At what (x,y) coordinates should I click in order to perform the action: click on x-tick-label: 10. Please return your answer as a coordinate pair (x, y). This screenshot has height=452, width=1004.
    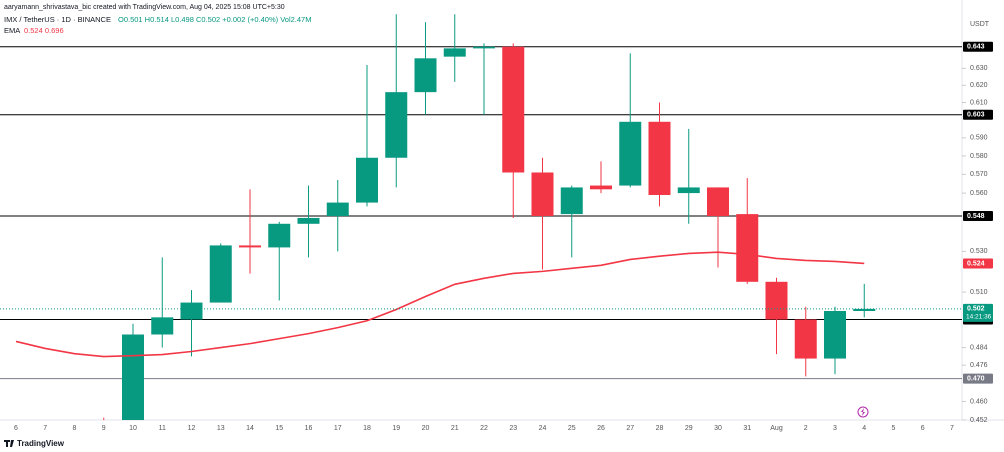
    Looking at the image, I should click on (133, 428).